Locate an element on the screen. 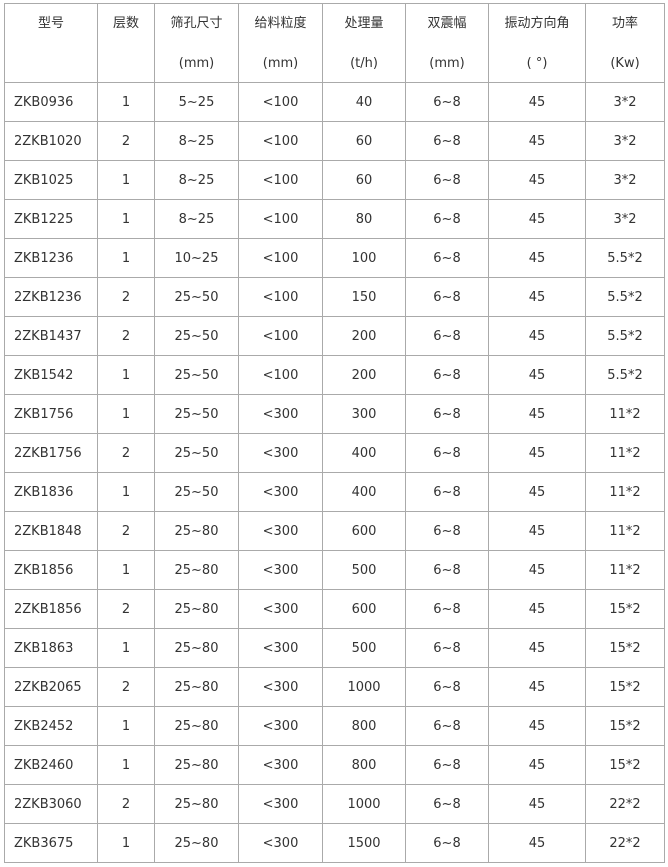  cell-text: 5.5*2 is located at coordinates (625, 336).